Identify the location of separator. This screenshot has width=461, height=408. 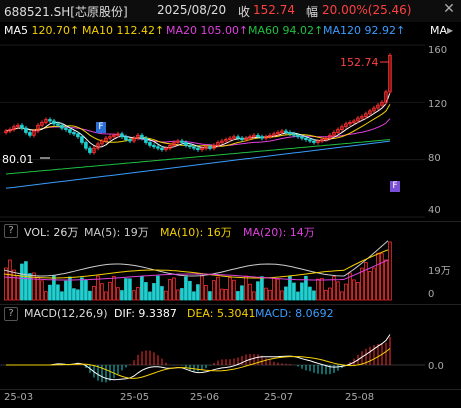
(230, 221).